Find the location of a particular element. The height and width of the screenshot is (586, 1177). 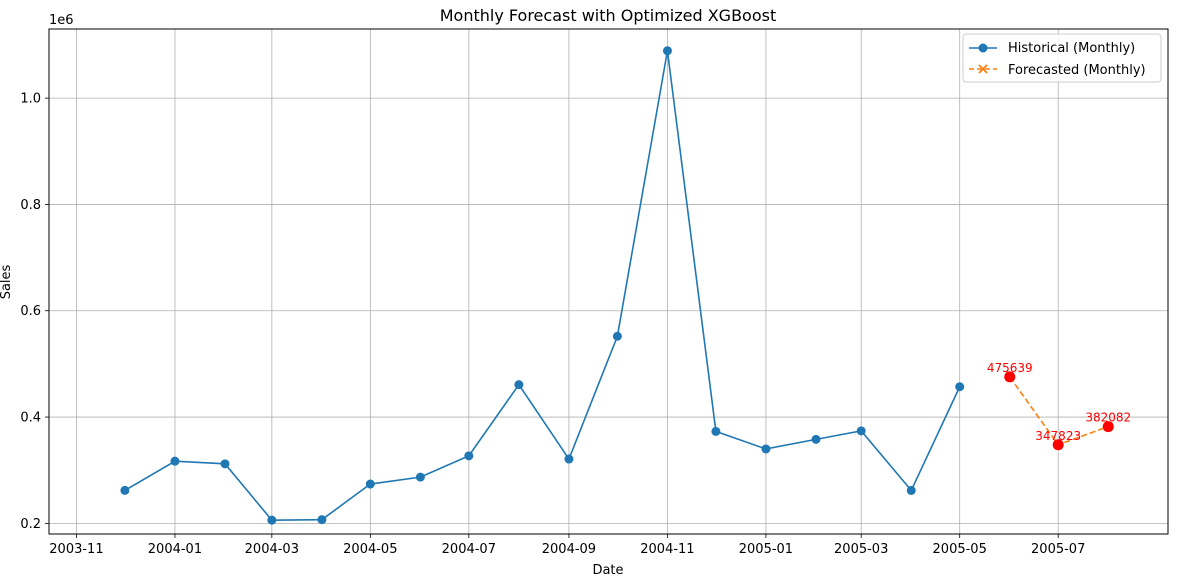

y-tick-label: 0.6 is located at coordinates (30, 311).